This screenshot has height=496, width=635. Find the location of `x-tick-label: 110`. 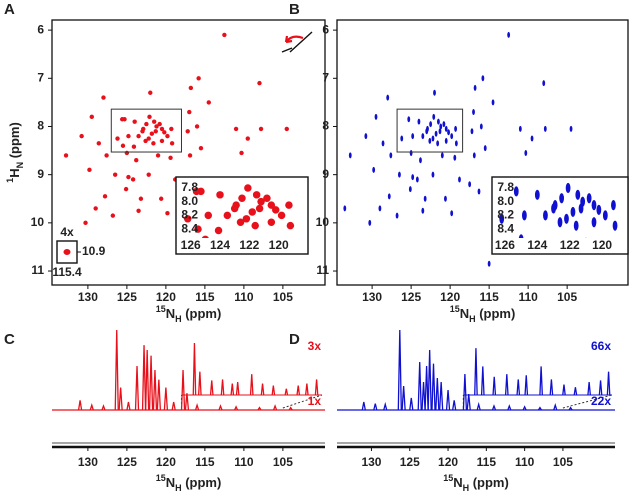

x-tick-label: 110 is located at coordinates (244, 297).